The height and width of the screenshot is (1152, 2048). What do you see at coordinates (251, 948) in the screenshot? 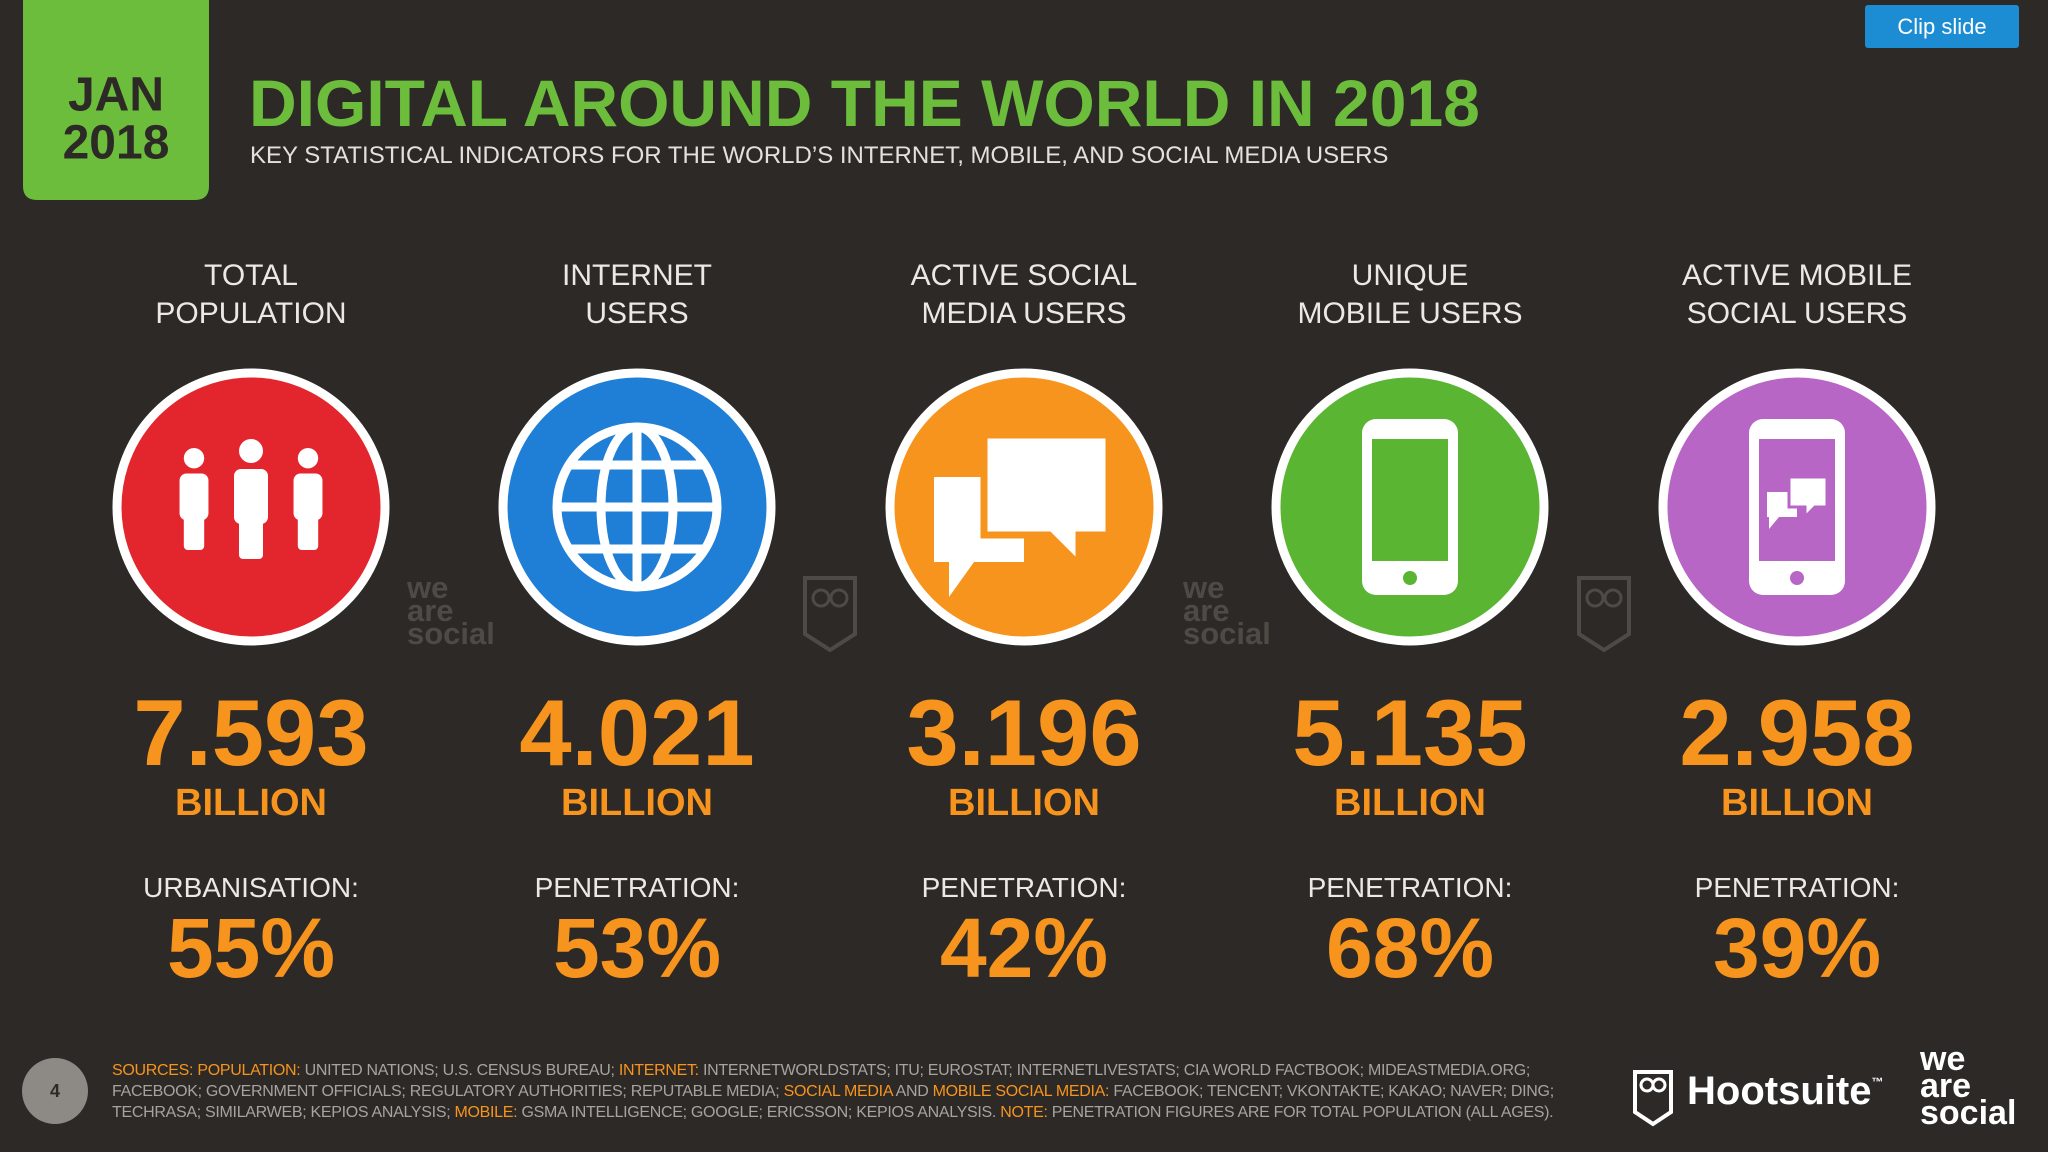
I see `metric-value: 55%` at bounding box center [251, 948].